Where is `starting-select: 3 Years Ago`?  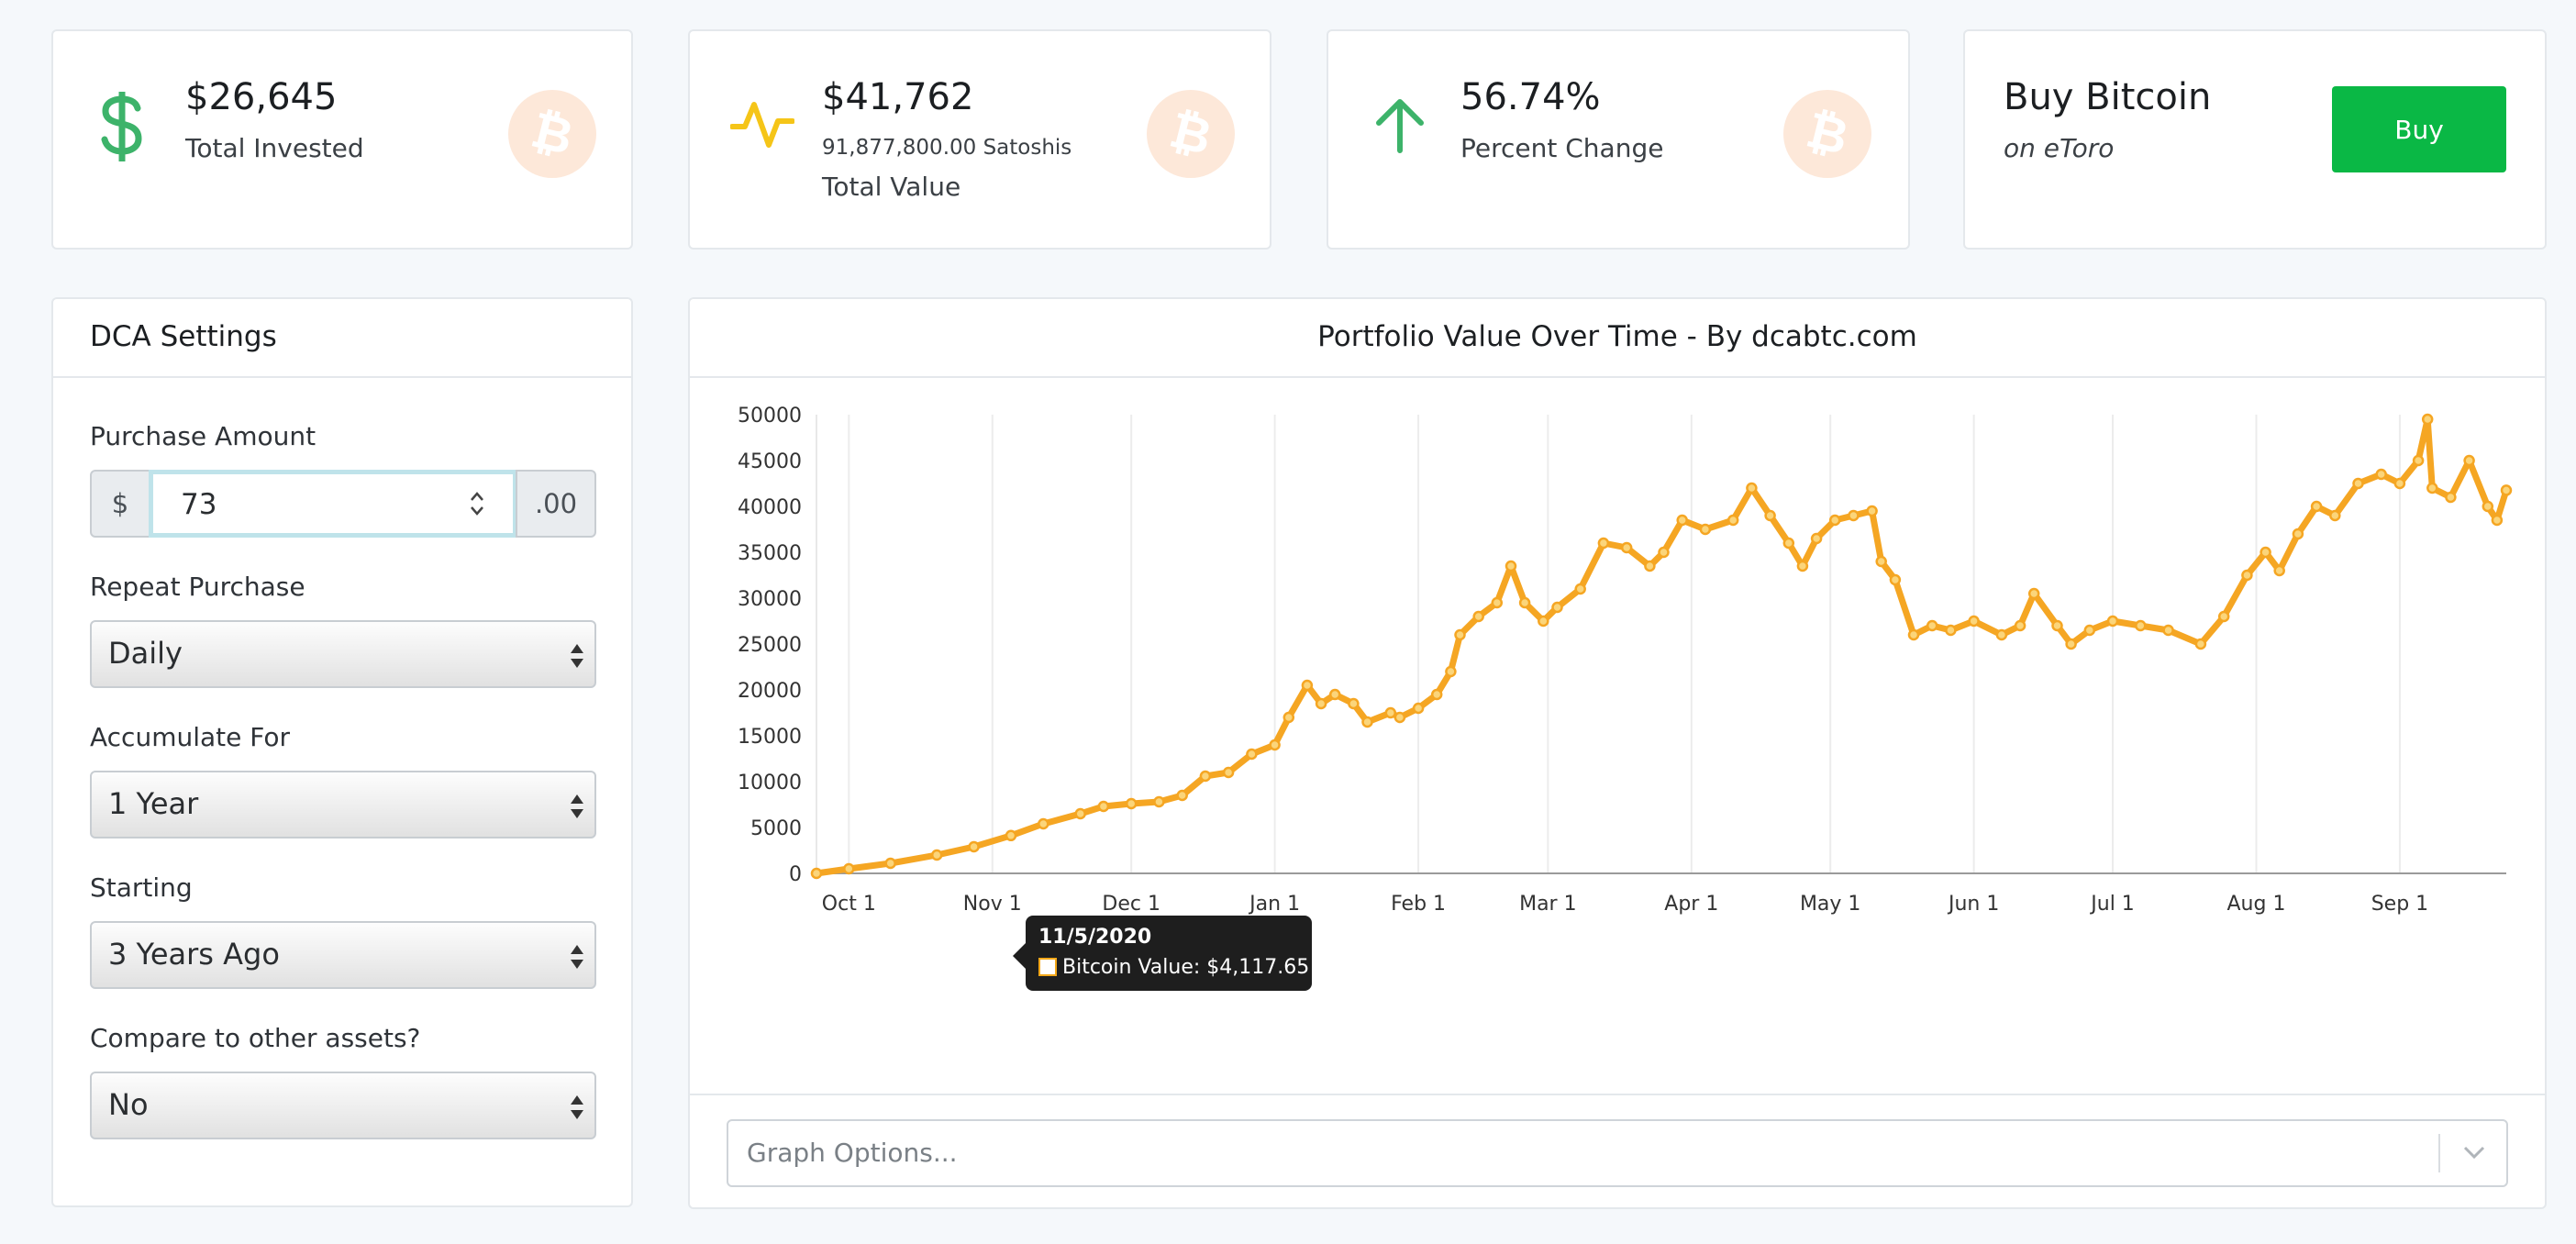 starting-select: 3 Years Ago is located at coordinates (343, 955).